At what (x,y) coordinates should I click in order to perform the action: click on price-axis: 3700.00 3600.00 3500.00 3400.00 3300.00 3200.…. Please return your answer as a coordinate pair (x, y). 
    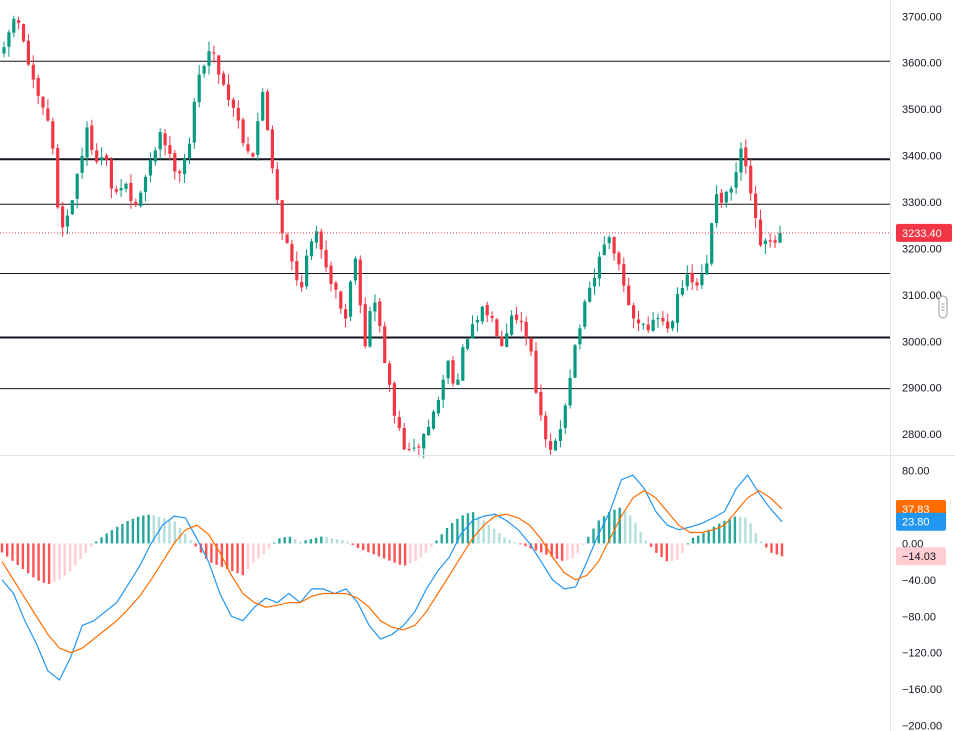
    Looking at the image, I should click on (924, 371).